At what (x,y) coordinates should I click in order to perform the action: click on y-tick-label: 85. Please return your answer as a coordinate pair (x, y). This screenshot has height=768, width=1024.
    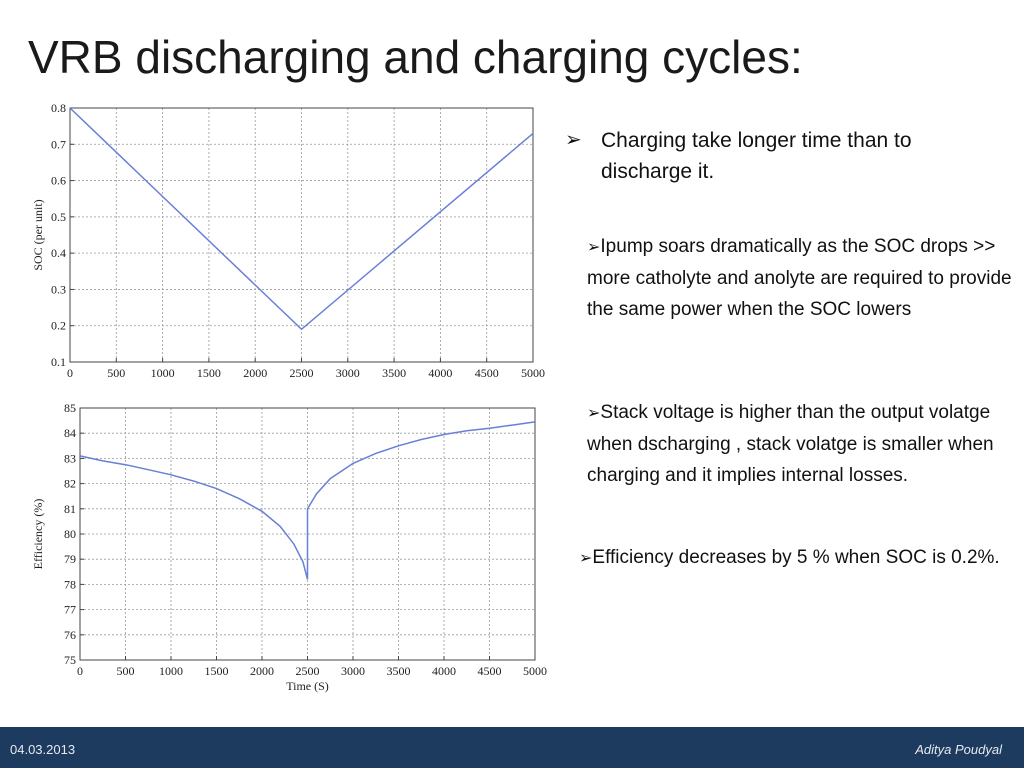
    Looking at the image, I should click on (70, 408).